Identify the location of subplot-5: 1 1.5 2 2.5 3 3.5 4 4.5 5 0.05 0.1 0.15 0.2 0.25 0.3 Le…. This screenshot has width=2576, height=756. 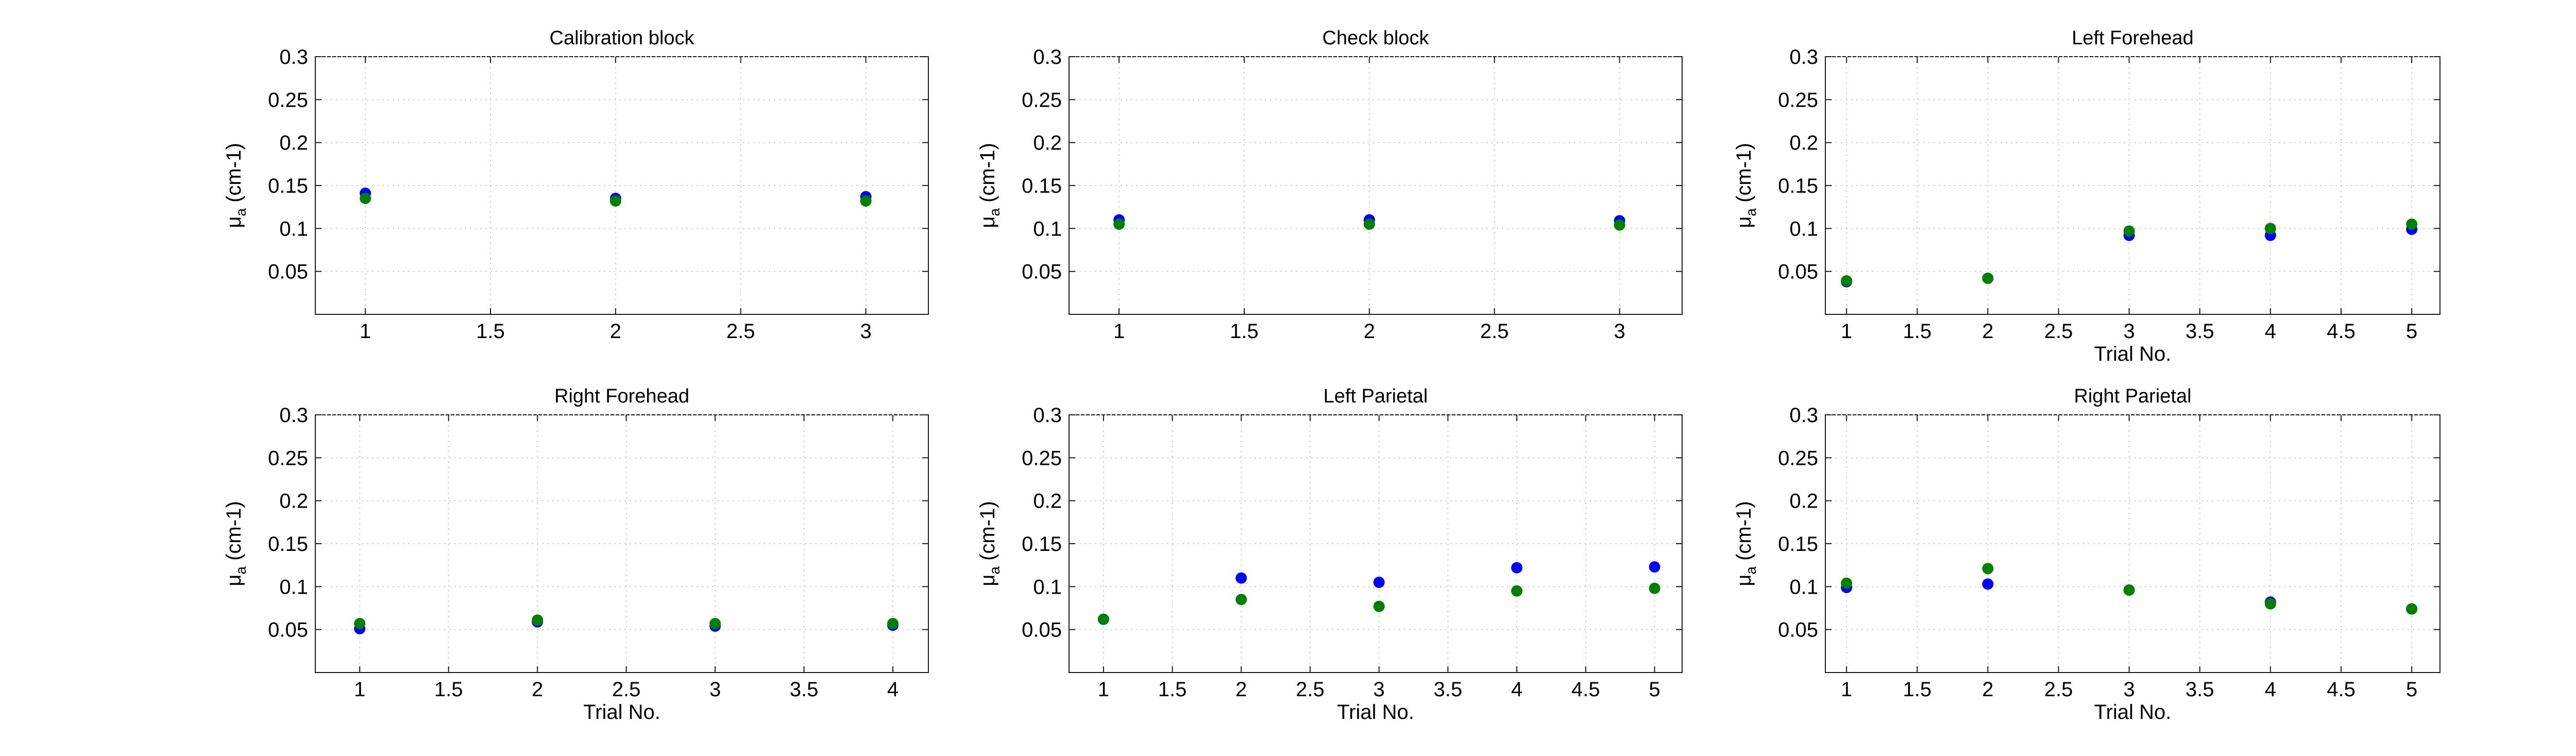
(1329, 555).